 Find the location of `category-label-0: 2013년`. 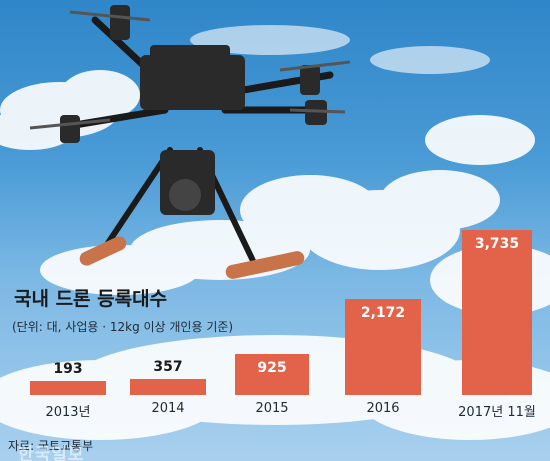

category-label-0: 2013년 is located at coordinates (68, 412).